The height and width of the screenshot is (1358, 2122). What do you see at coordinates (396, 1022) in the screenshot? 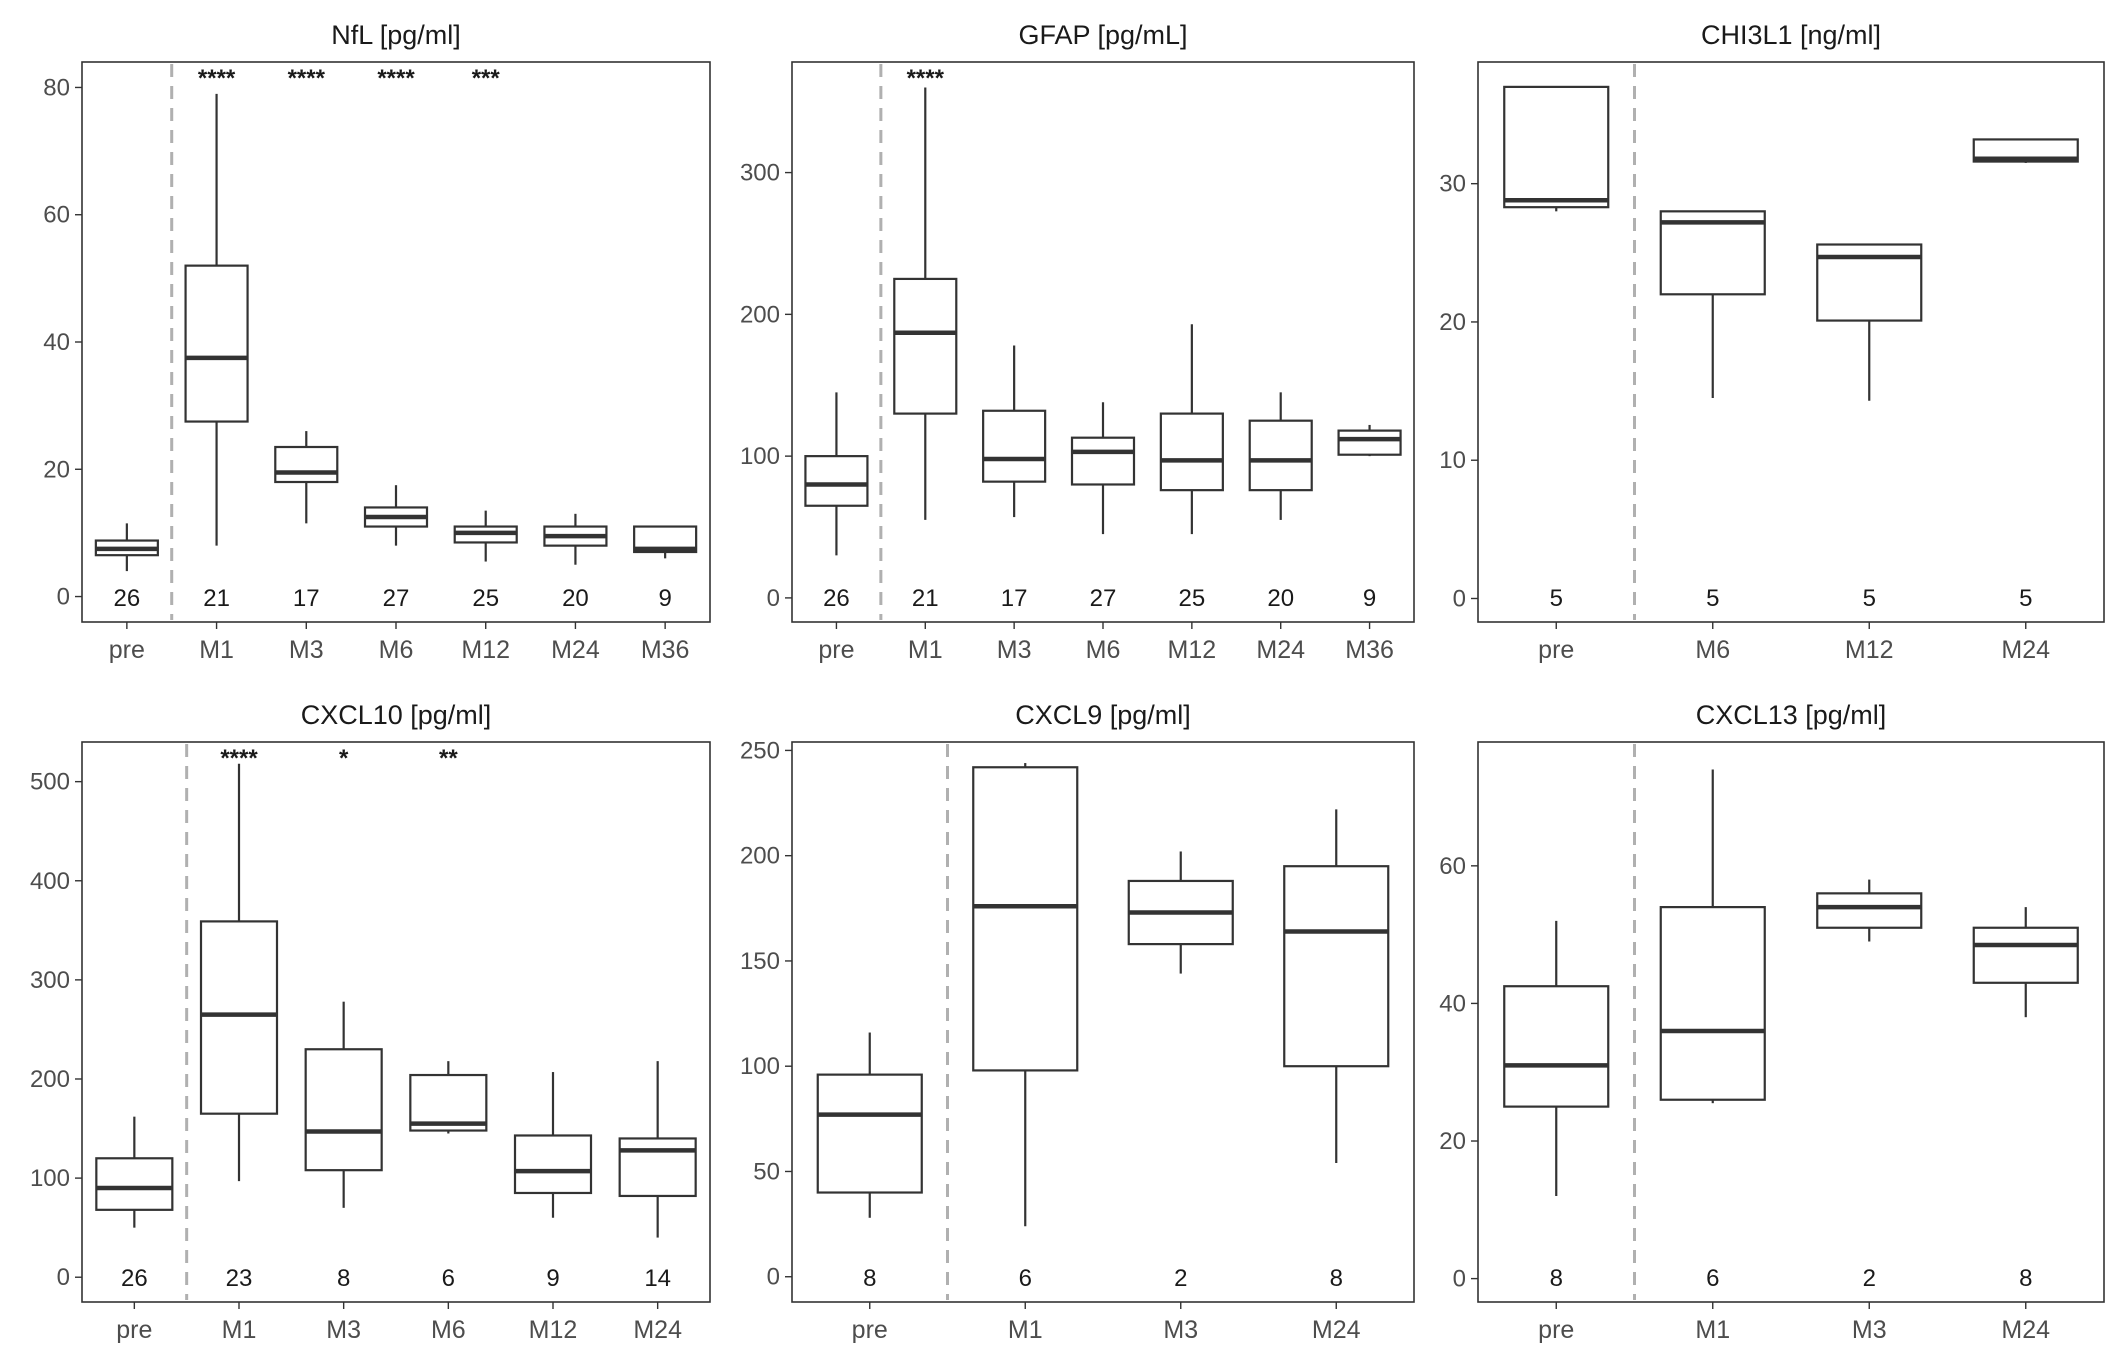
I see `panel-border` at bounding box center [396, 1022].